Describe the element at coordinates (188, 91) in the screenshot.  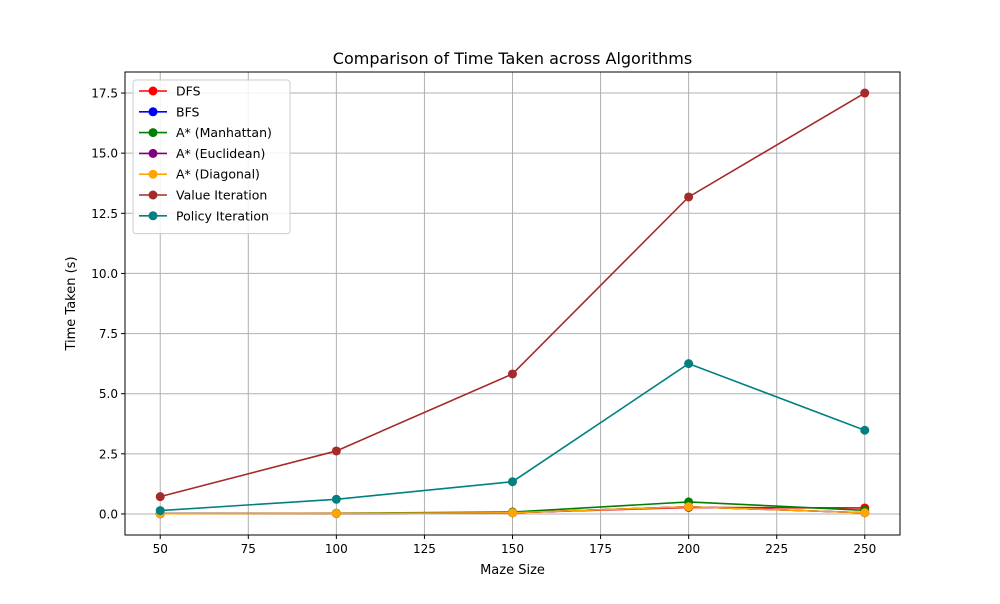
I see `legend-label: DFS` at that location.